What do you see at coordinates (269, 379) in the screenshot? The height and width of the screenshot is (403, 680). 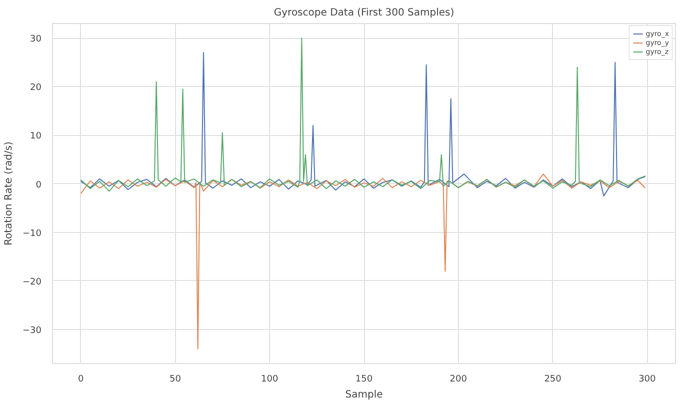 I see `x-tick-label: 100` at bounding box center [269, 379].